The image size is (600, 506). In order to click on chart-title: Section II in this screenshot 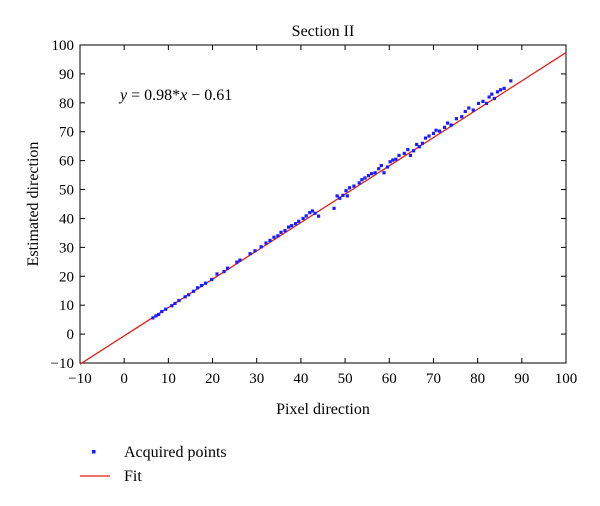, I will do `click(323, 31)`.